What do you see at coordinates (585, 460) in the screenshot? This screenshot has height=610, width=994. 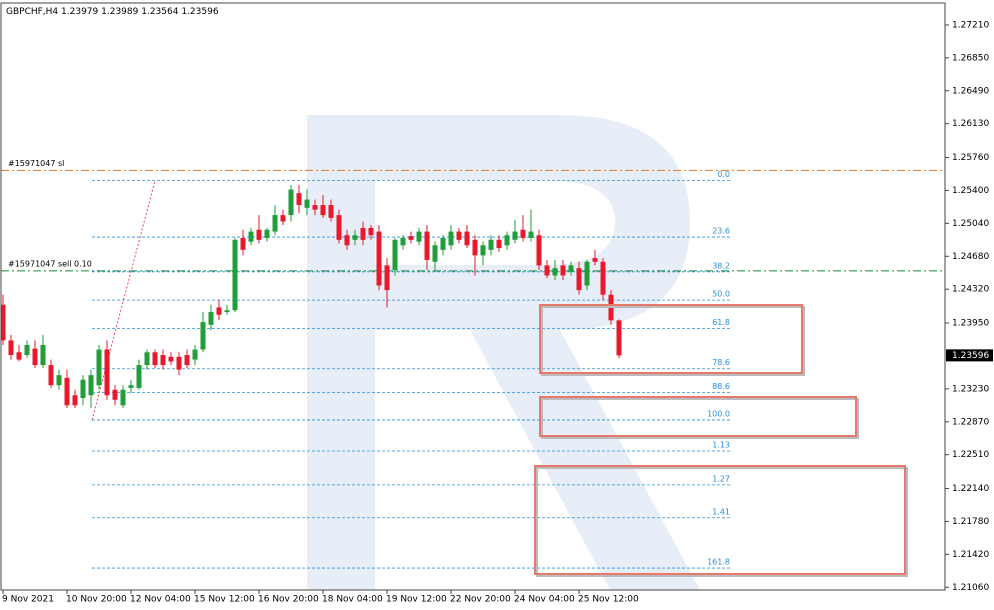 I see `watermark-leg` at bounding box center [585, 460].